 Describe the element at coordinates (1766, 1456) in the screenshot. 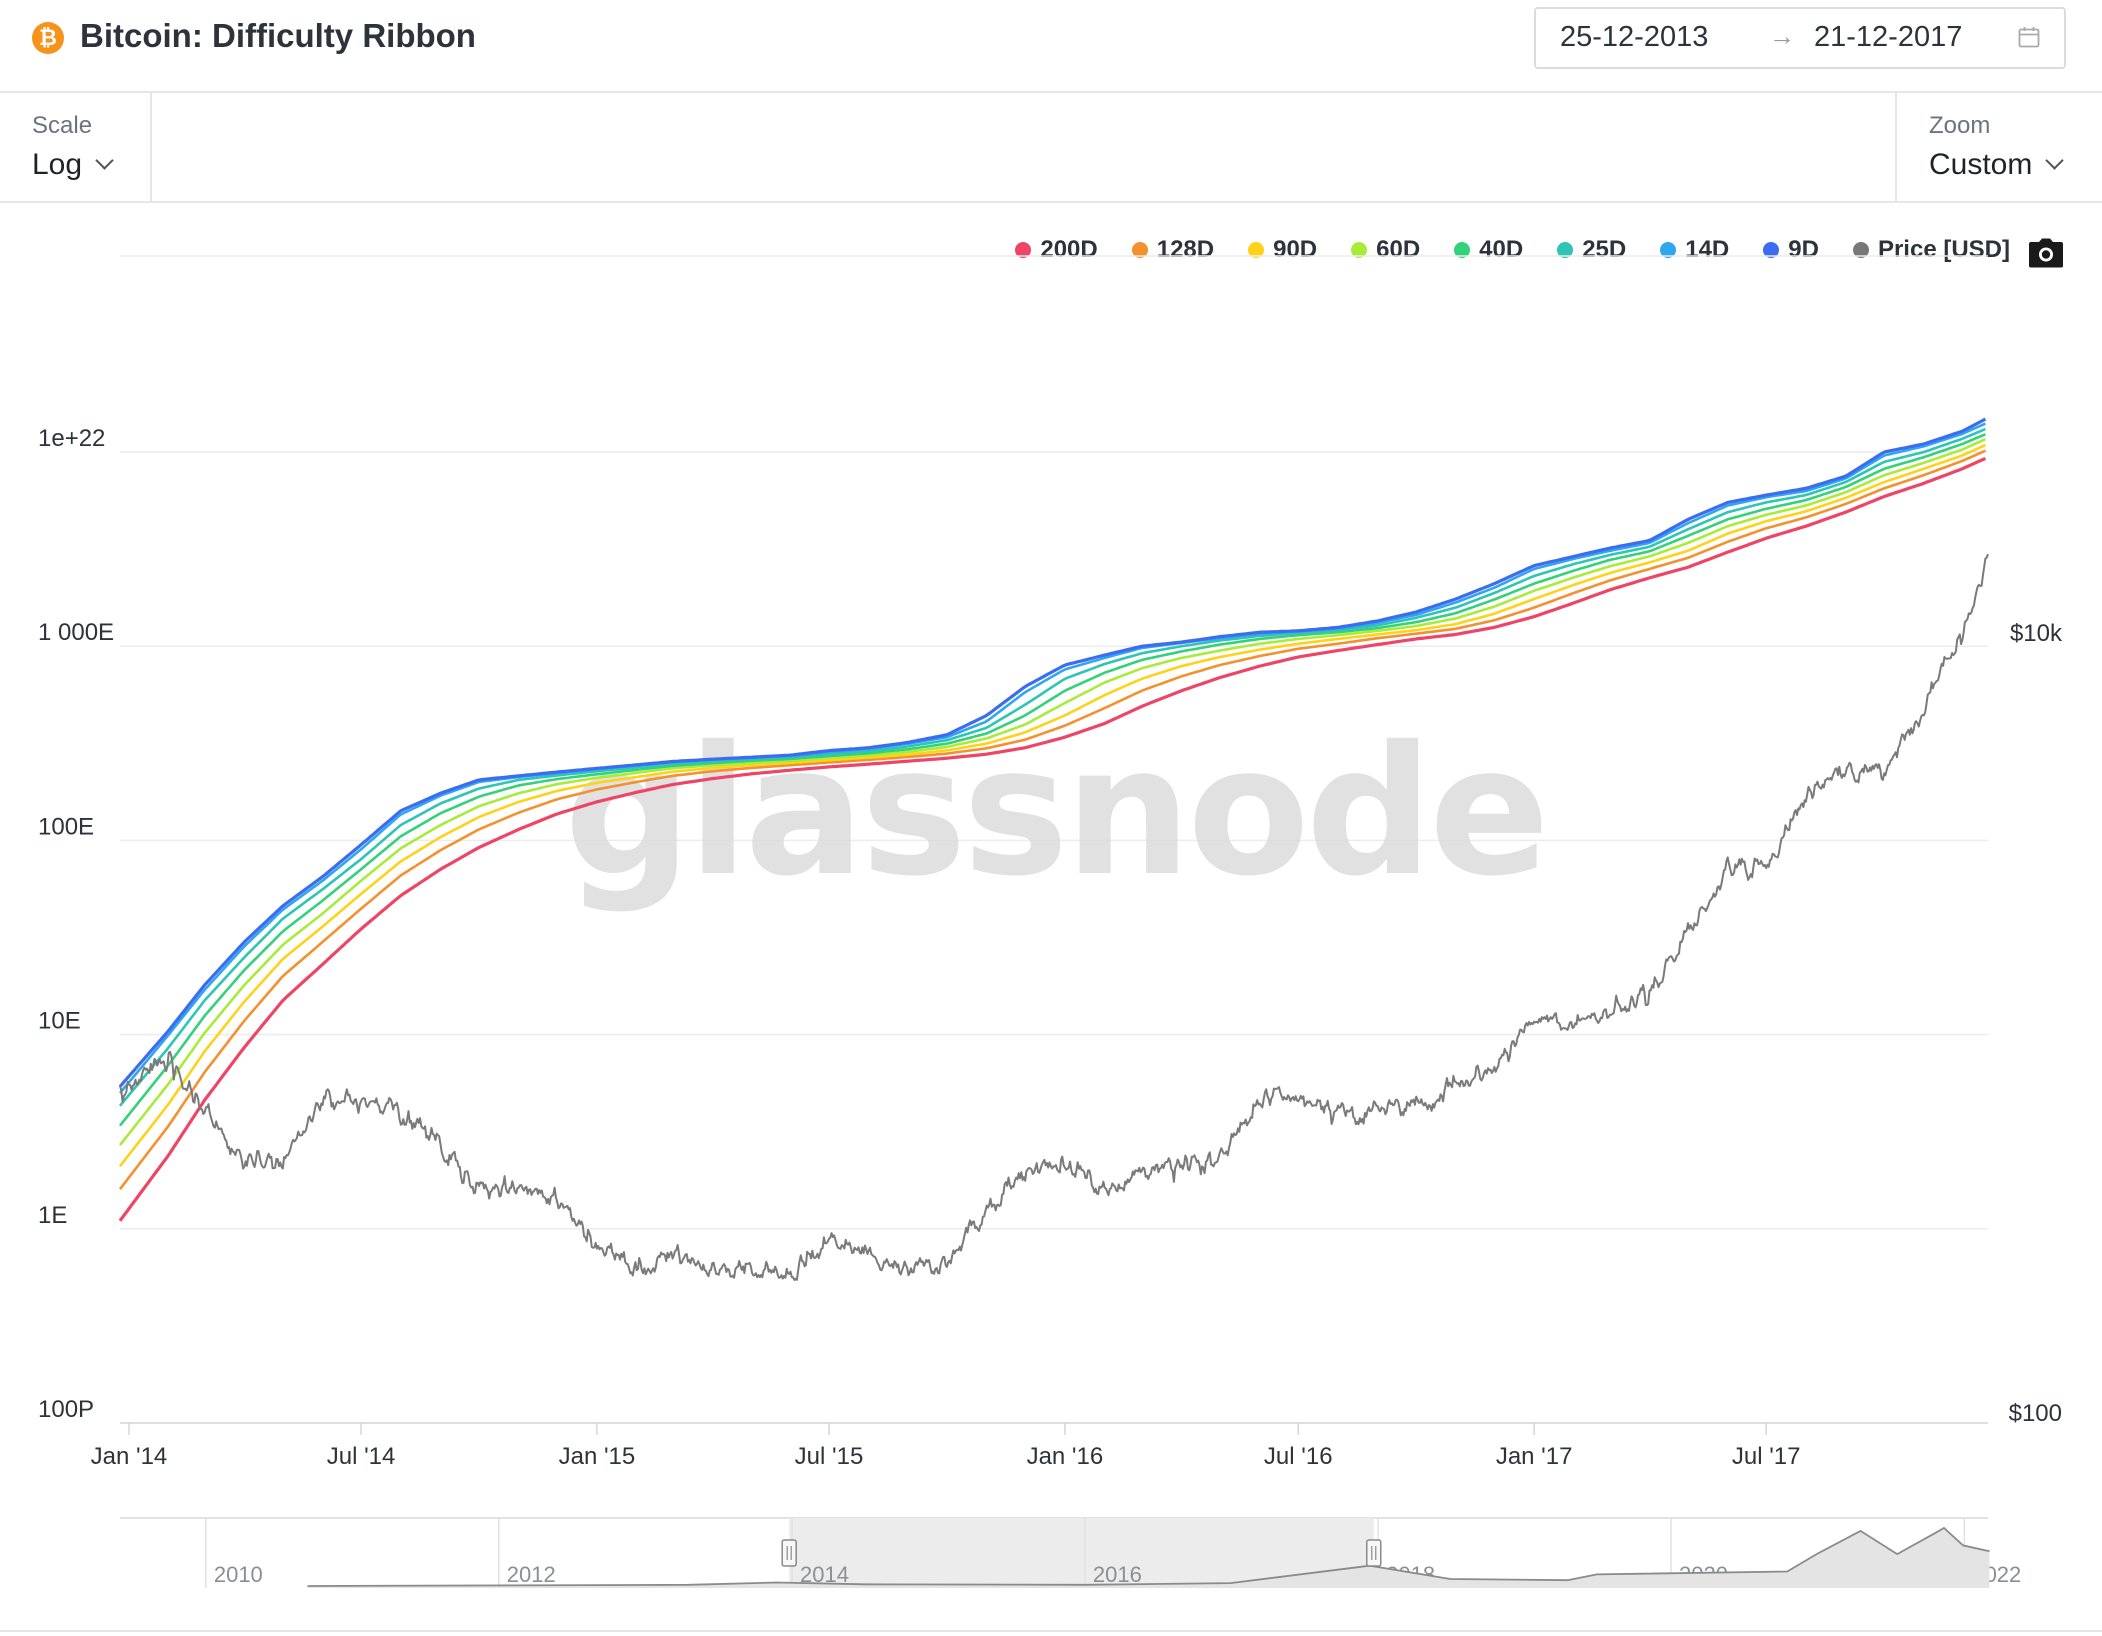

I see `x-axis-tick-label: Jul '17` at that location.